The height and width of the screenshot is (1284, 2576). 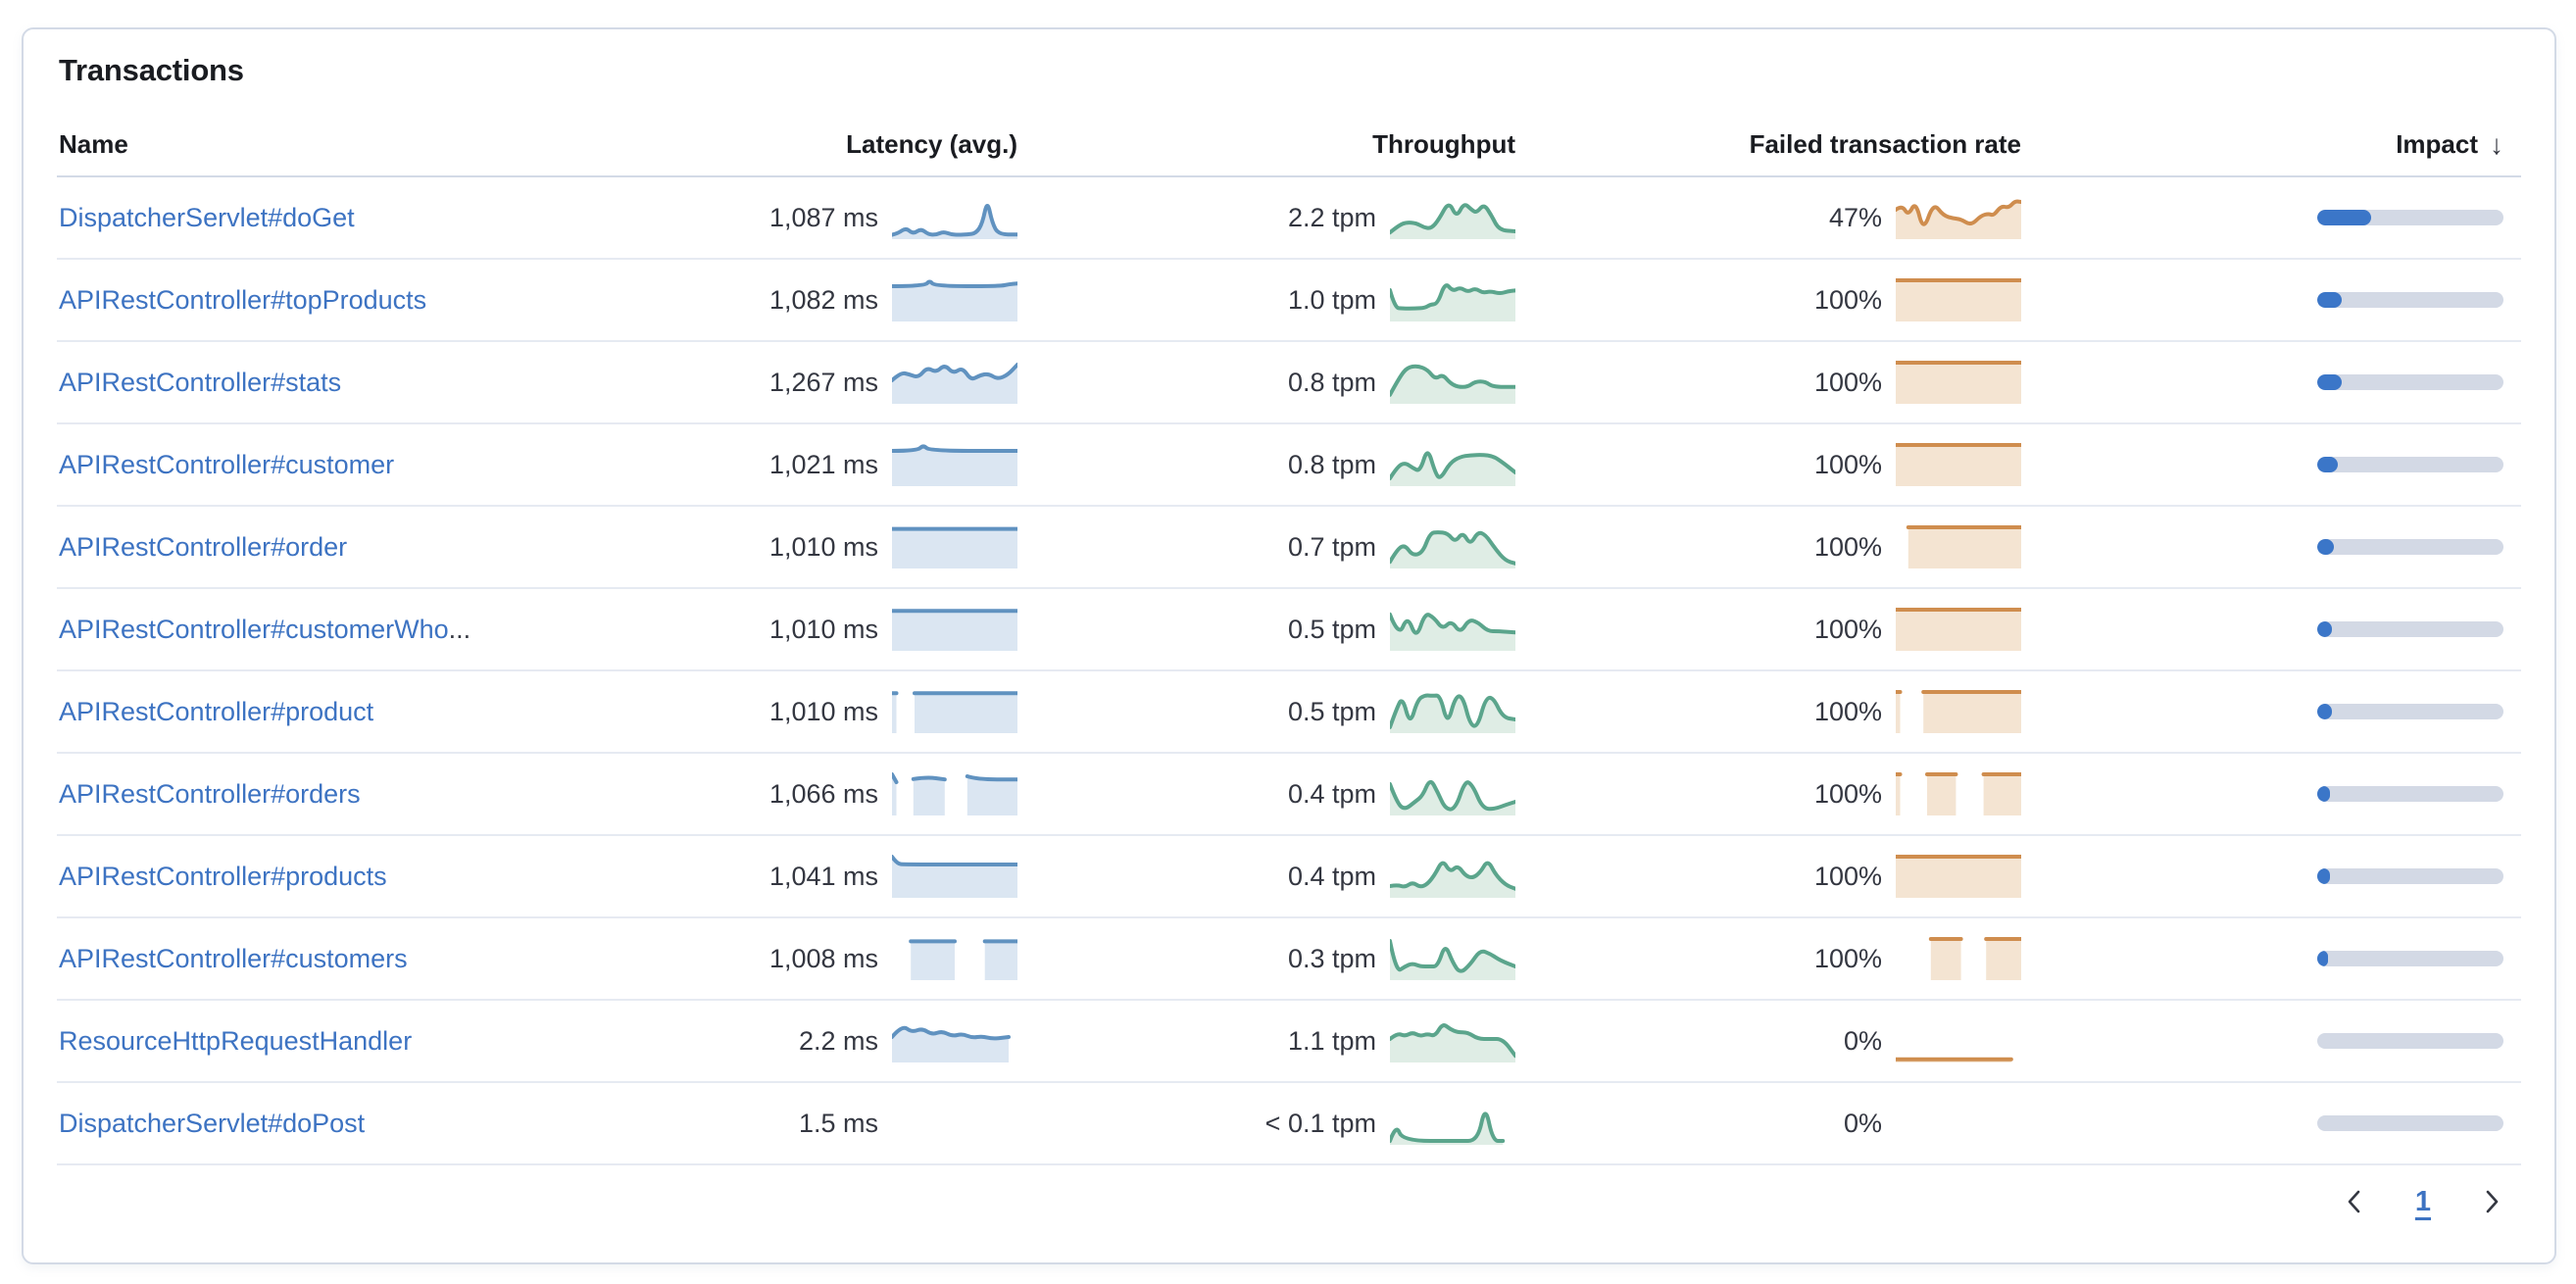 I want to click on page-1-link: 1, so click(x=2422, y=1201).